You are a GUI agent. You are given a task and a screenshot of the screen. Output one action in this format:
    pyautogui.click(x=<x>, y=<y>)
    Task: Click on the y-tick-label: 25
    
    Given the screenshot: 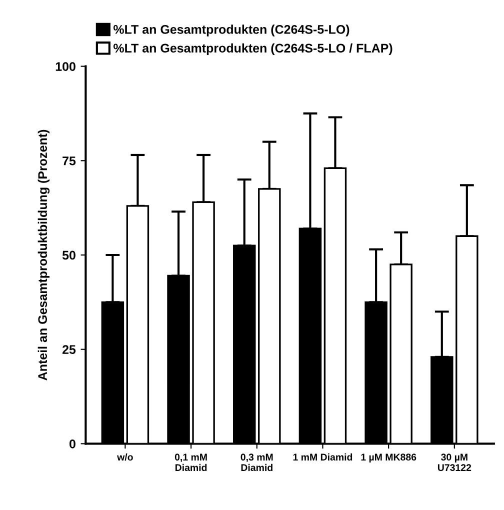 What is the action you would take?
    pyautogui.click(x=69, y=349)
    